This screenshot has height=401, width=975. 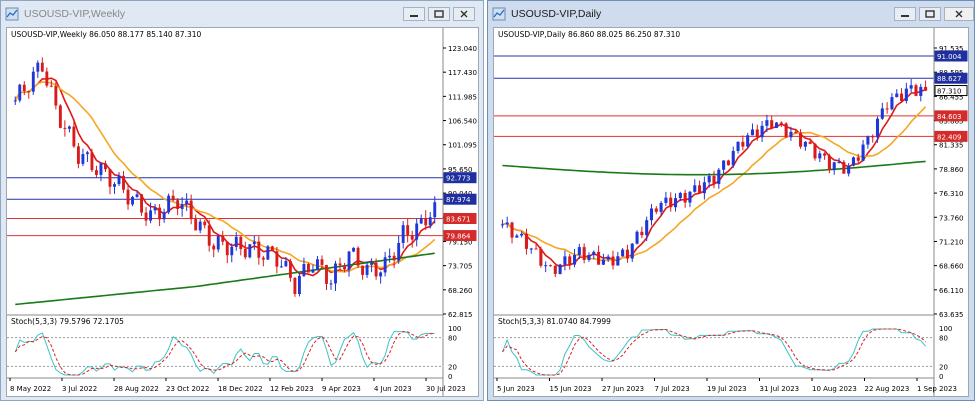 I want to click on price-tag-label: 92.773, so click(x=458, y=179).